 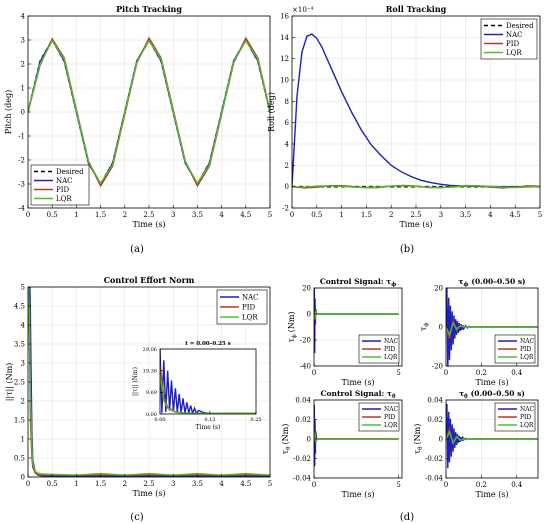 I want to click on y-tick-label: 12, so click(x=284, y=59).